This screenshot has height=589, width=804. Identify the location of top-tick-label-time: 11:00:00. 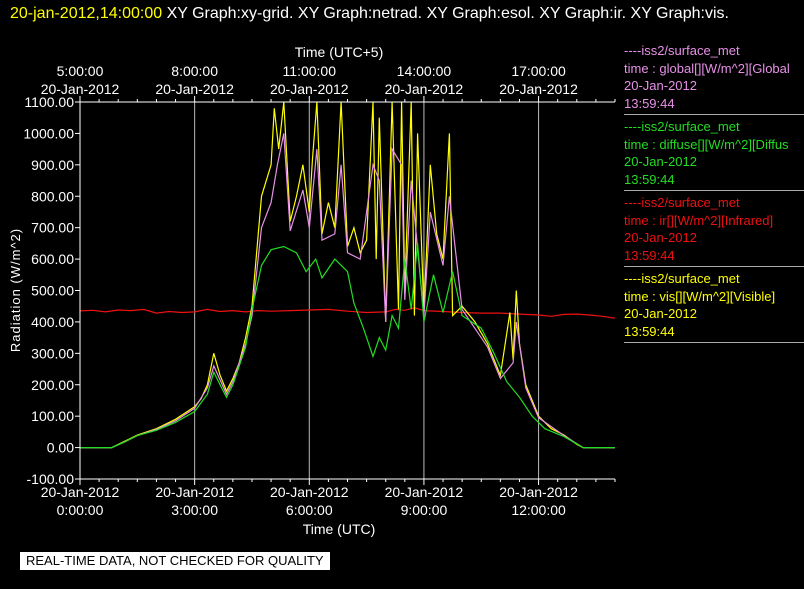
(310, 71).